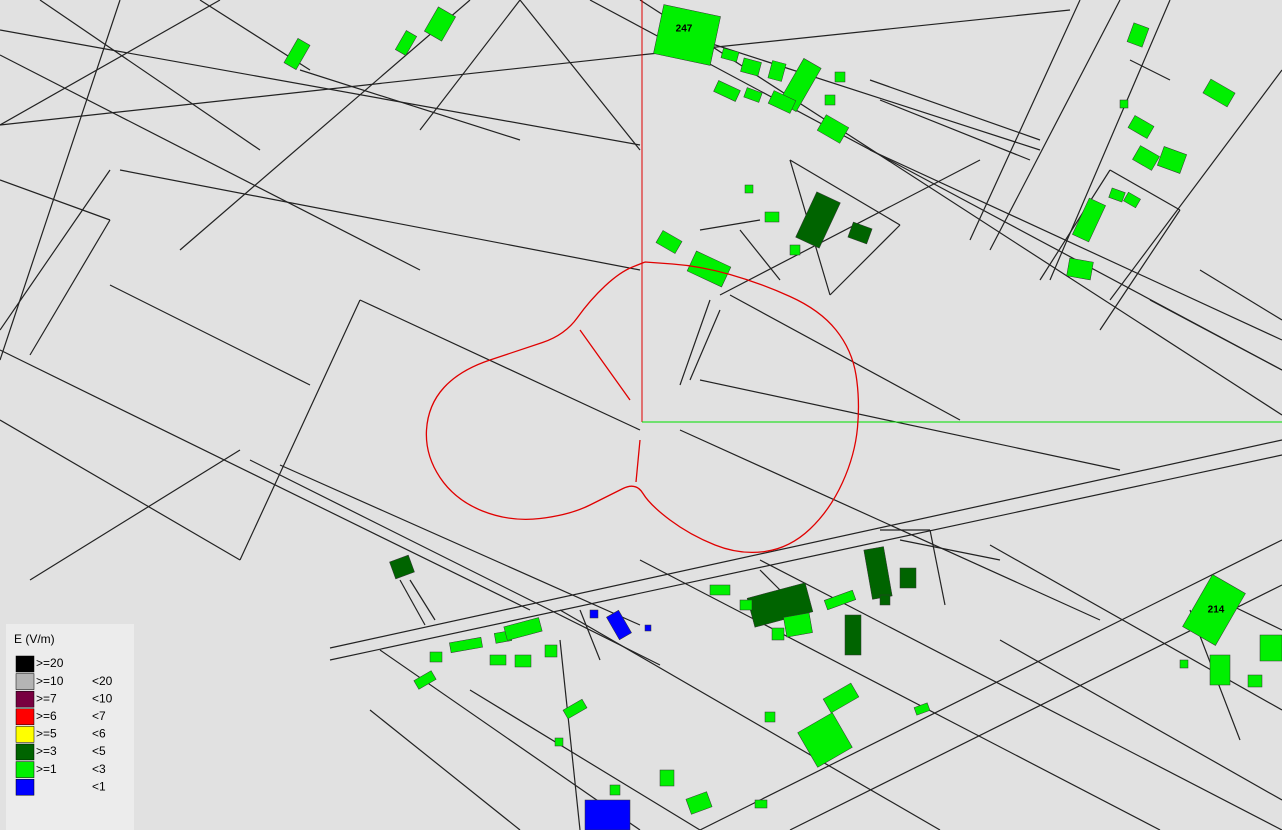 The image size is (1282, 830). What do you see at coordinates (46, 734) in the screenshot?
I see `legend-min: >=5` at bounding box center [46, 734].